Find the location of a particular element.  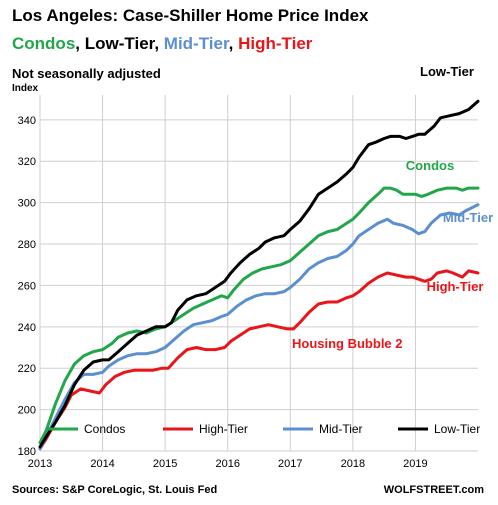

y-tick-label: 340 is located at coordinates (27, 121).